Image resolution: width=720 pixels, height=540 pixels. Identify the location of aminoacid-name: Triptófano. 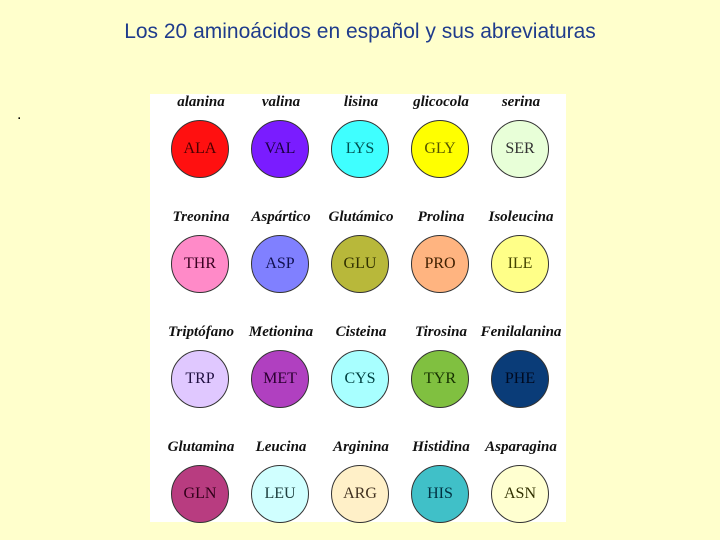
(201, 332).